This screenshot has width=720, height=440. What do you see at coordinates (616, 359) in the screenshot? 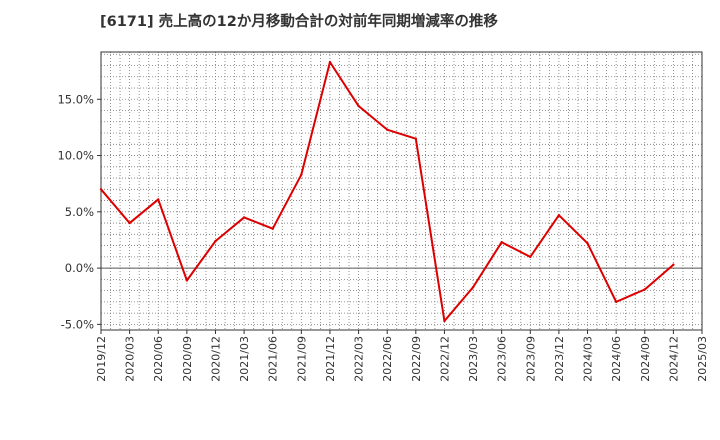
I see `x-tick-label: 2024/06` at bounding box center [616, 359].